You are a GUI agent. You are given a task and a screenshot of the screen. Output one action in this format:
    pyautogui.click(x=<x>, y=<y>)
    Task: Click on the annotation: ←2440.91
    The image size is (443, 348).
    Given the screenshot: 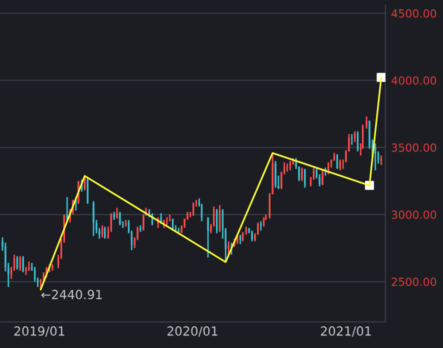 What is the action you would take?
    pyautogui.click(x=71, y=295)
    